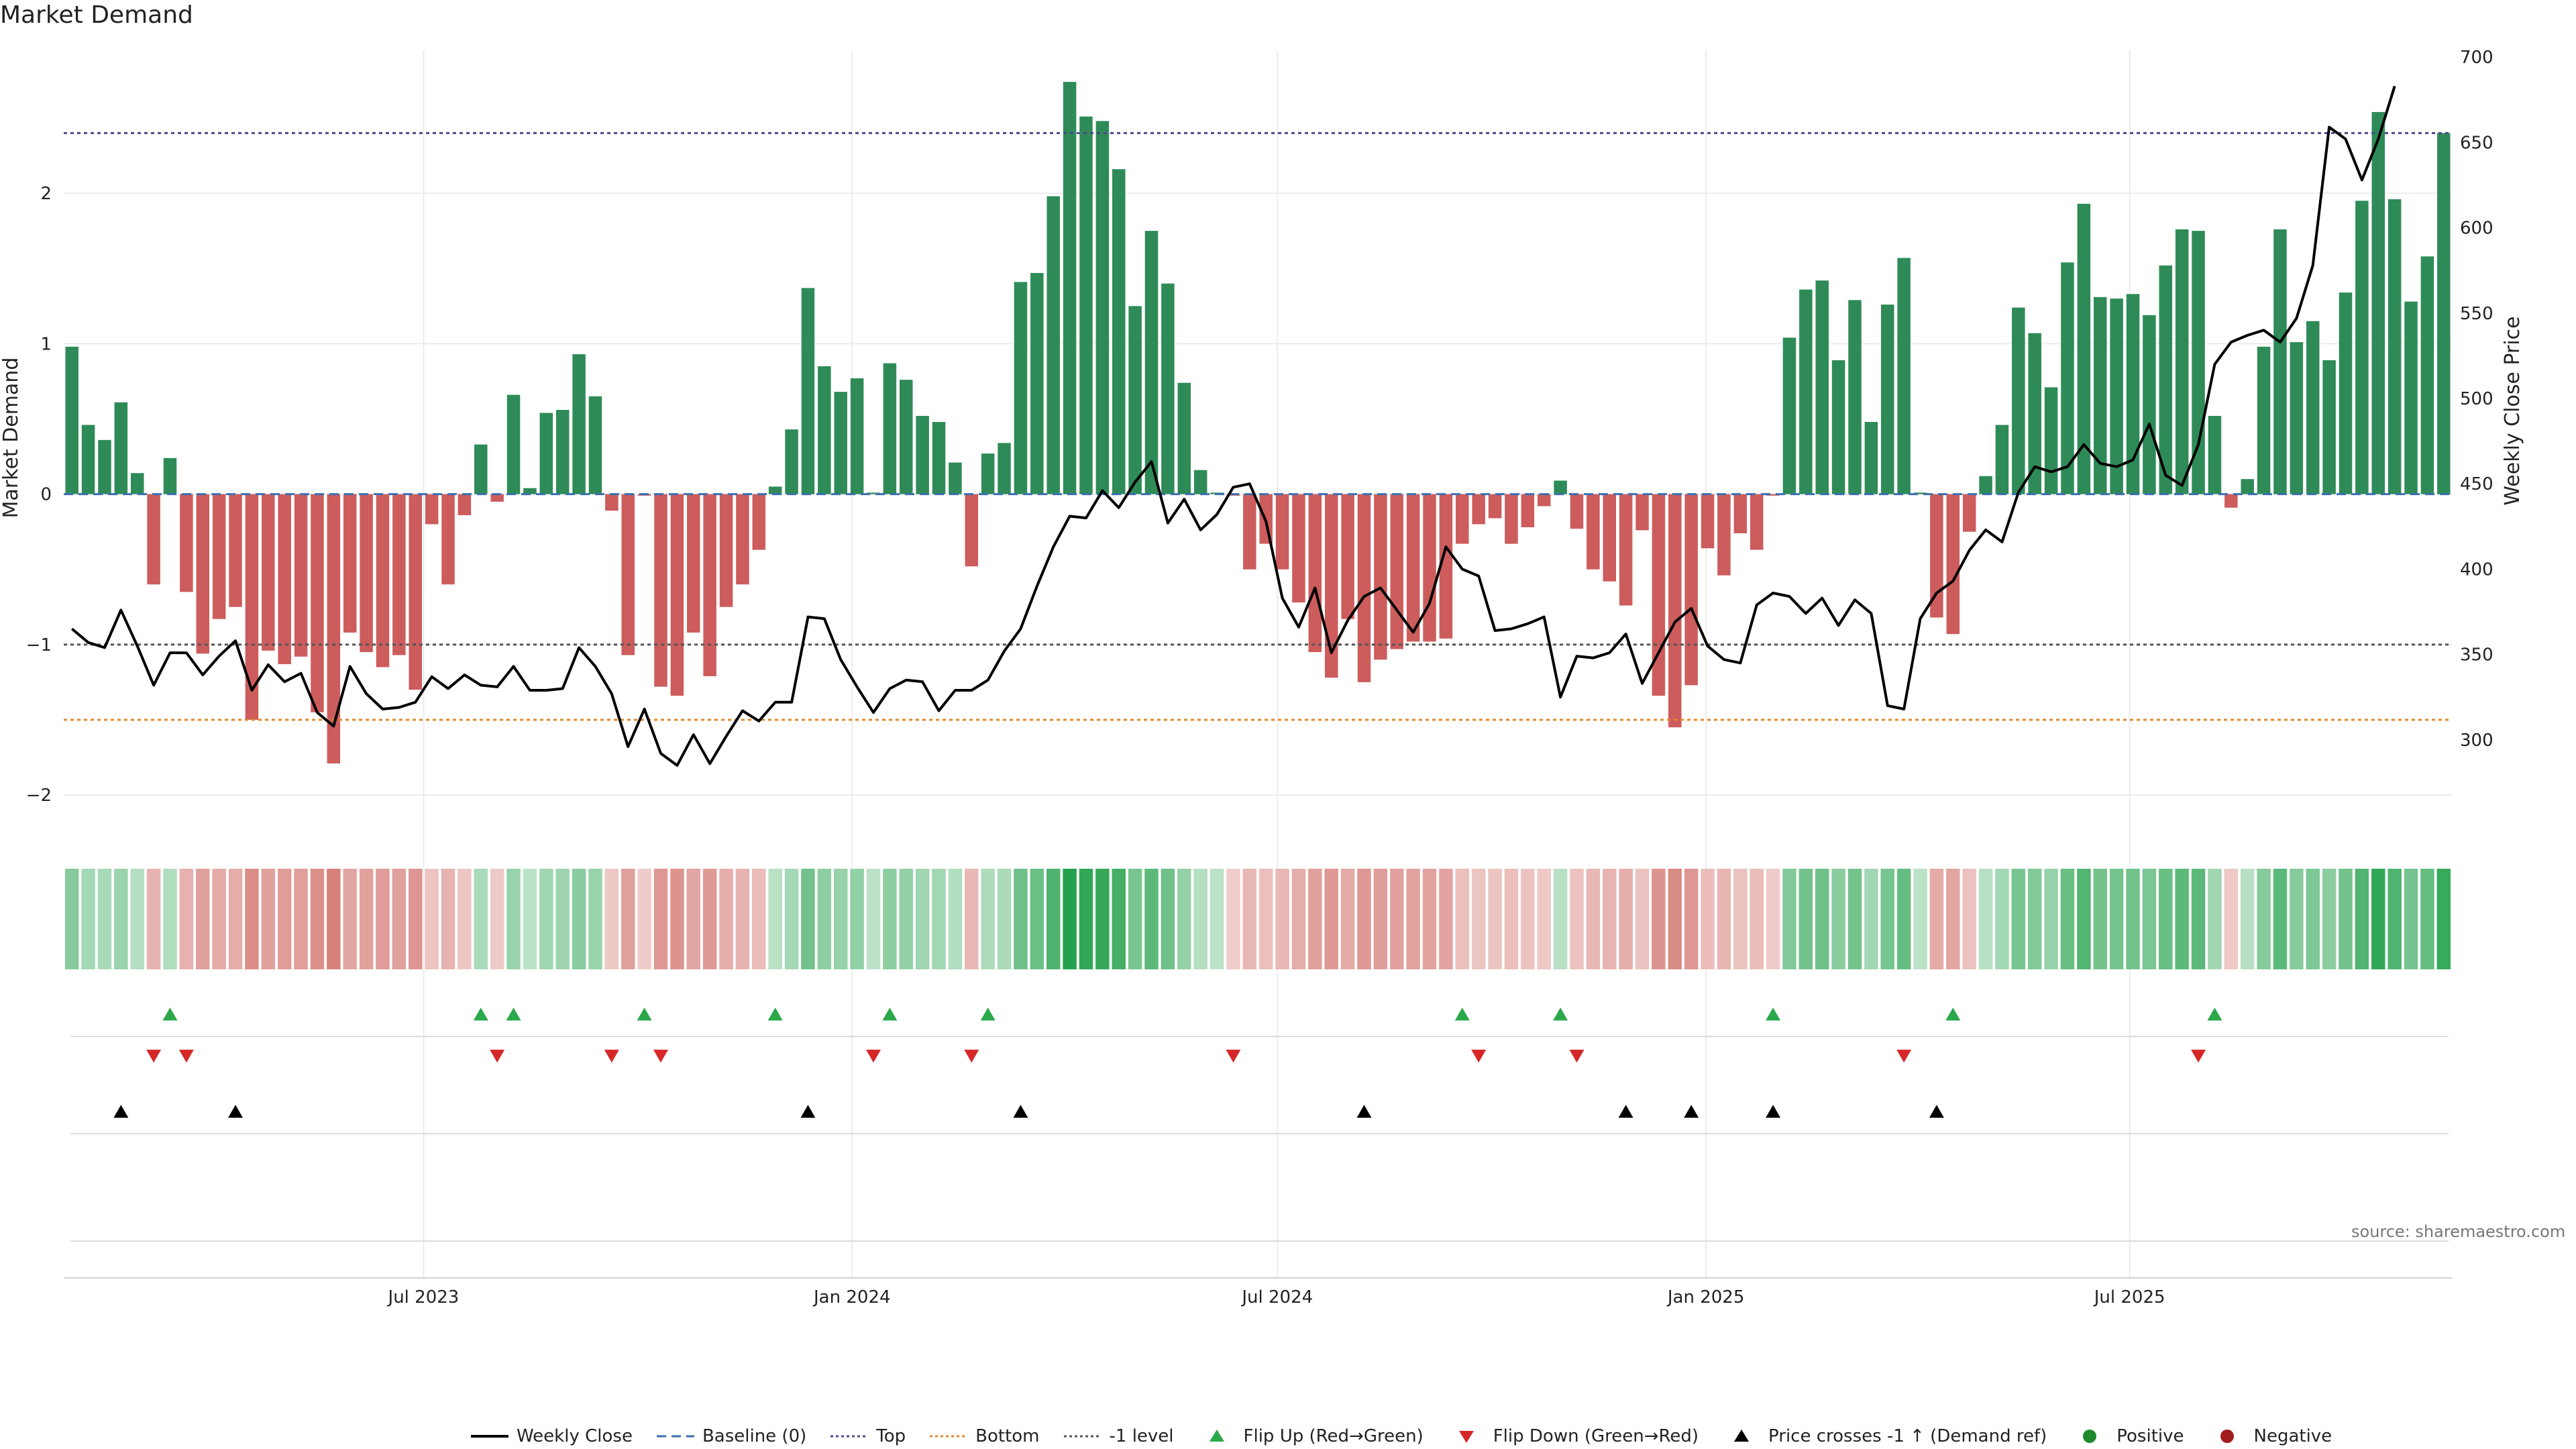 The width and height of the screenshot is (2576, 1449). Describe the element at coordinates (2476, 569) in the screenshot. I see `y2-tick-label: 400` at that location.